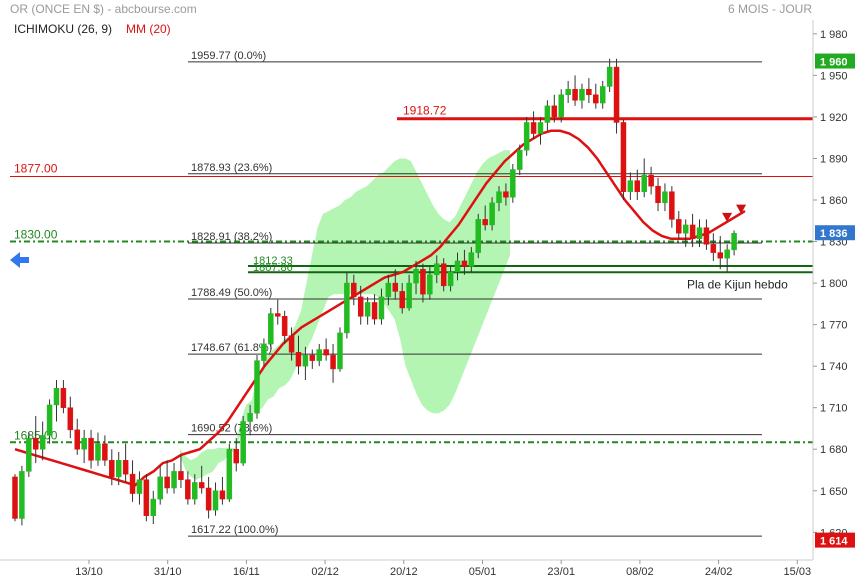 The height and width of the screenshot is (585, 860). I want to click on price-tick-label: 1 800, so click(834, 284).